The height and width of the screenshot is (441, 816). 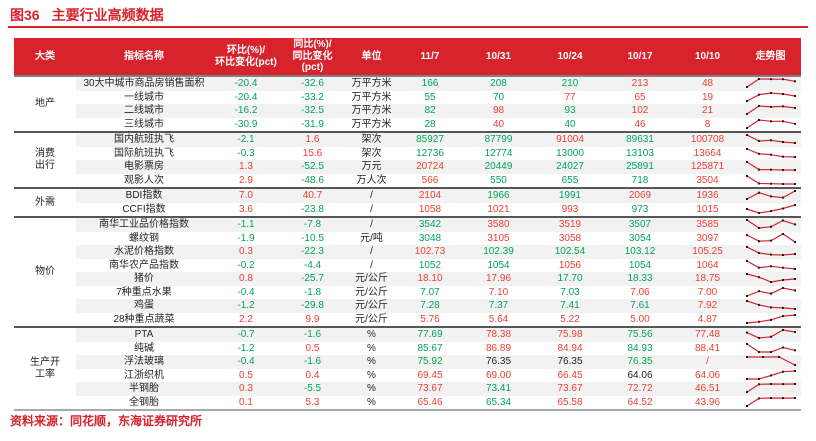 What do you see at coordinates (707, 209) in the screenshot?
I see `value-cell: 1015` at bounding box center [707, 209].